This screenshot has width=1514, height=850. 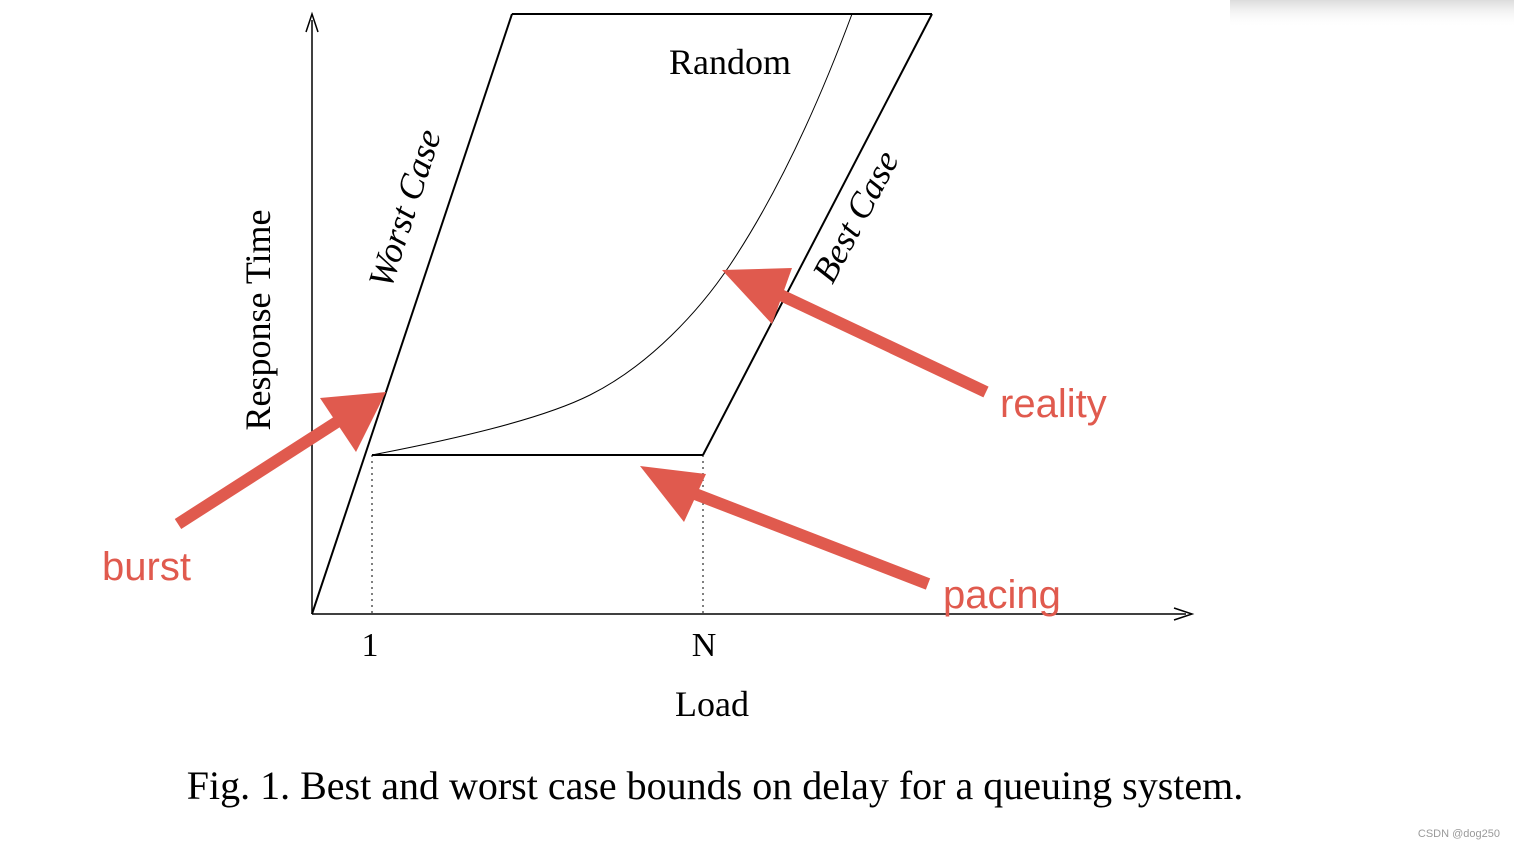 I want to click on tick-label-n: N, so click(x=704, y=645).